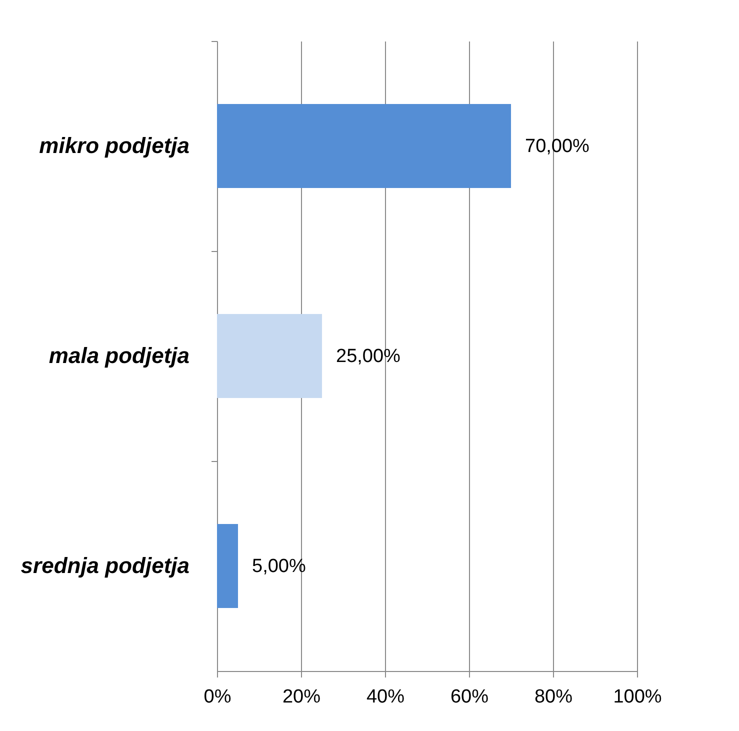  What do you see at coordinates (557, 146) in the screenshot?
I see `data-label: 70,00%` at bounding box center [557, 146].